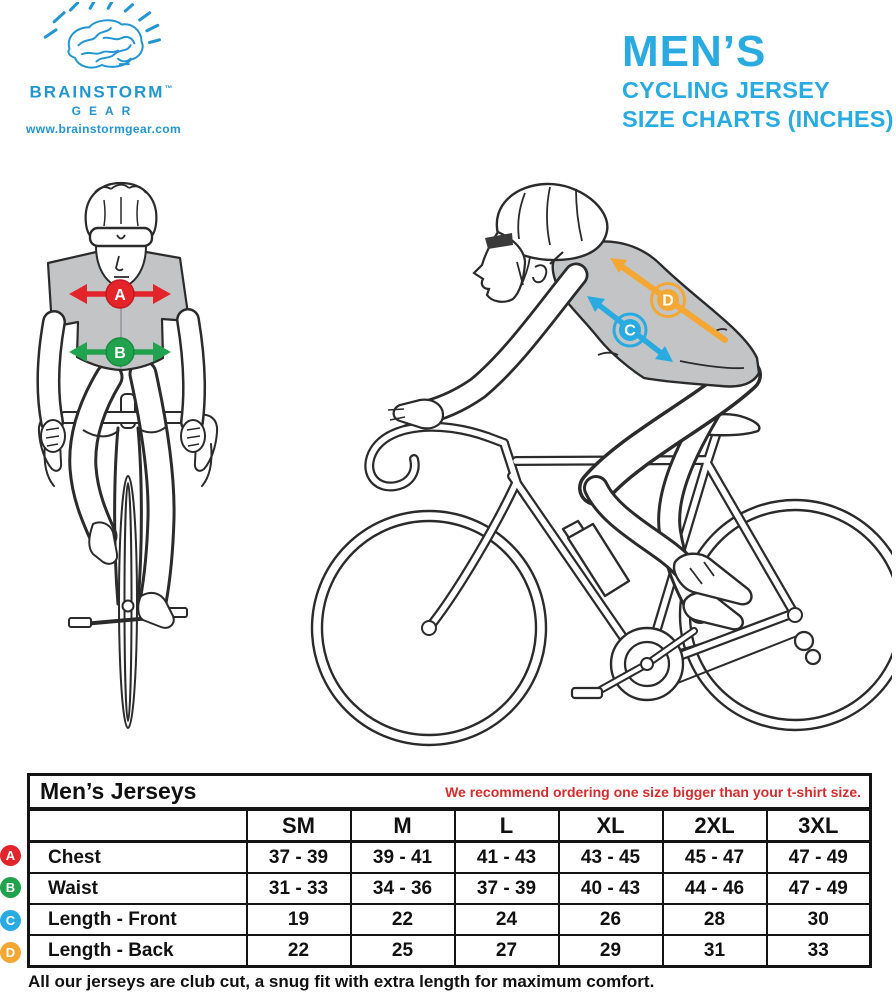  I want to click on size-value-cell: 43 - 45, so click(610, 857).